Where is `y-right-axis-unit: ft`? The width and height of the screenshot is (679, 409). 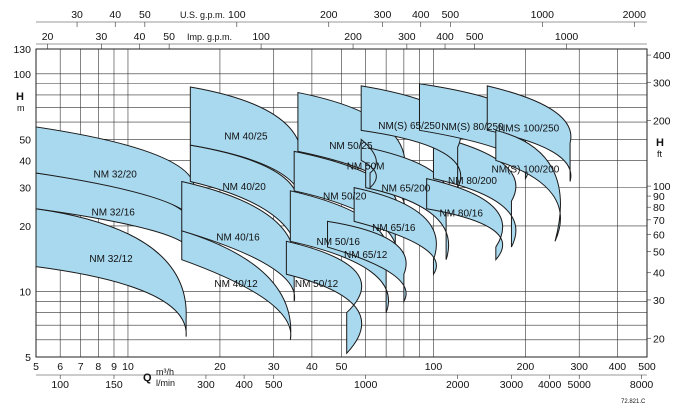 y-right-axis-unit: ft is located at coordinates (660, 154).